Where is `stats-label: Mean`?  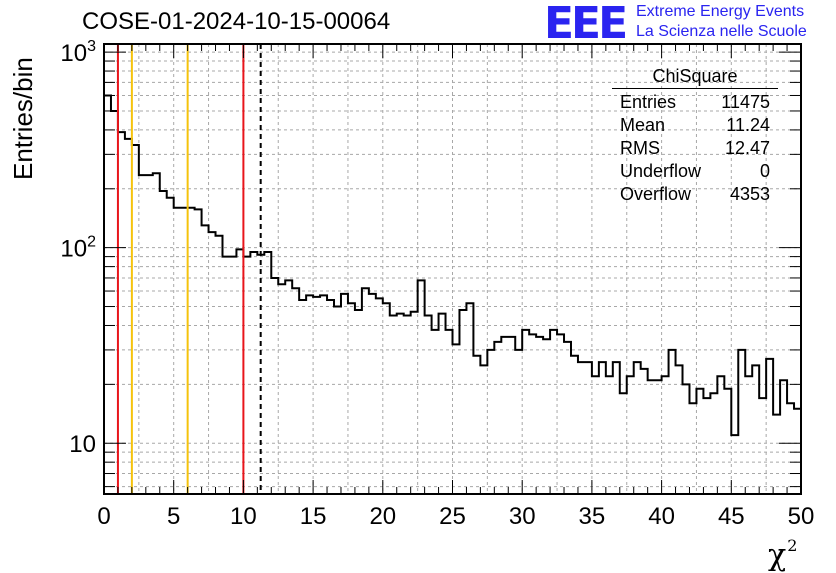 stats-label: Mean is located at coordinates (642, 125).